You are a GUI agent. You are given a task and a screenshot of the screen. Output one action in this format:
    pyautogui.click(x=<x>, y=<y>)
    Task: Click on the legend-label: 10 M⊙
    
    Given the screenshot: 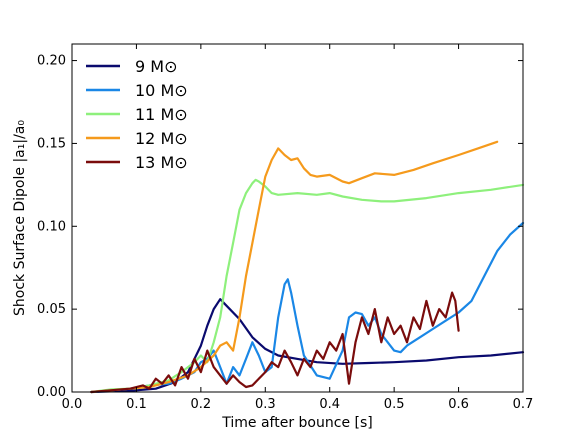 What is the action you would take?
    pyautogui.click(x=161, y=90)
    